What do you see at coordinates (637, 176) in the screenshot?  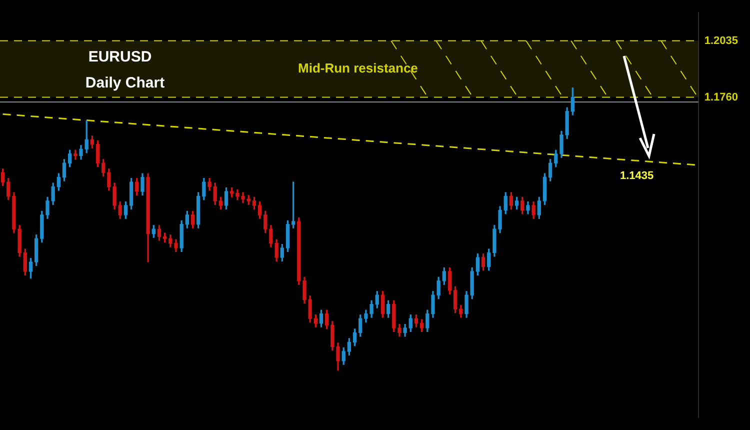 I see `annotation: 1.1435` at bounding box center [637, 176].